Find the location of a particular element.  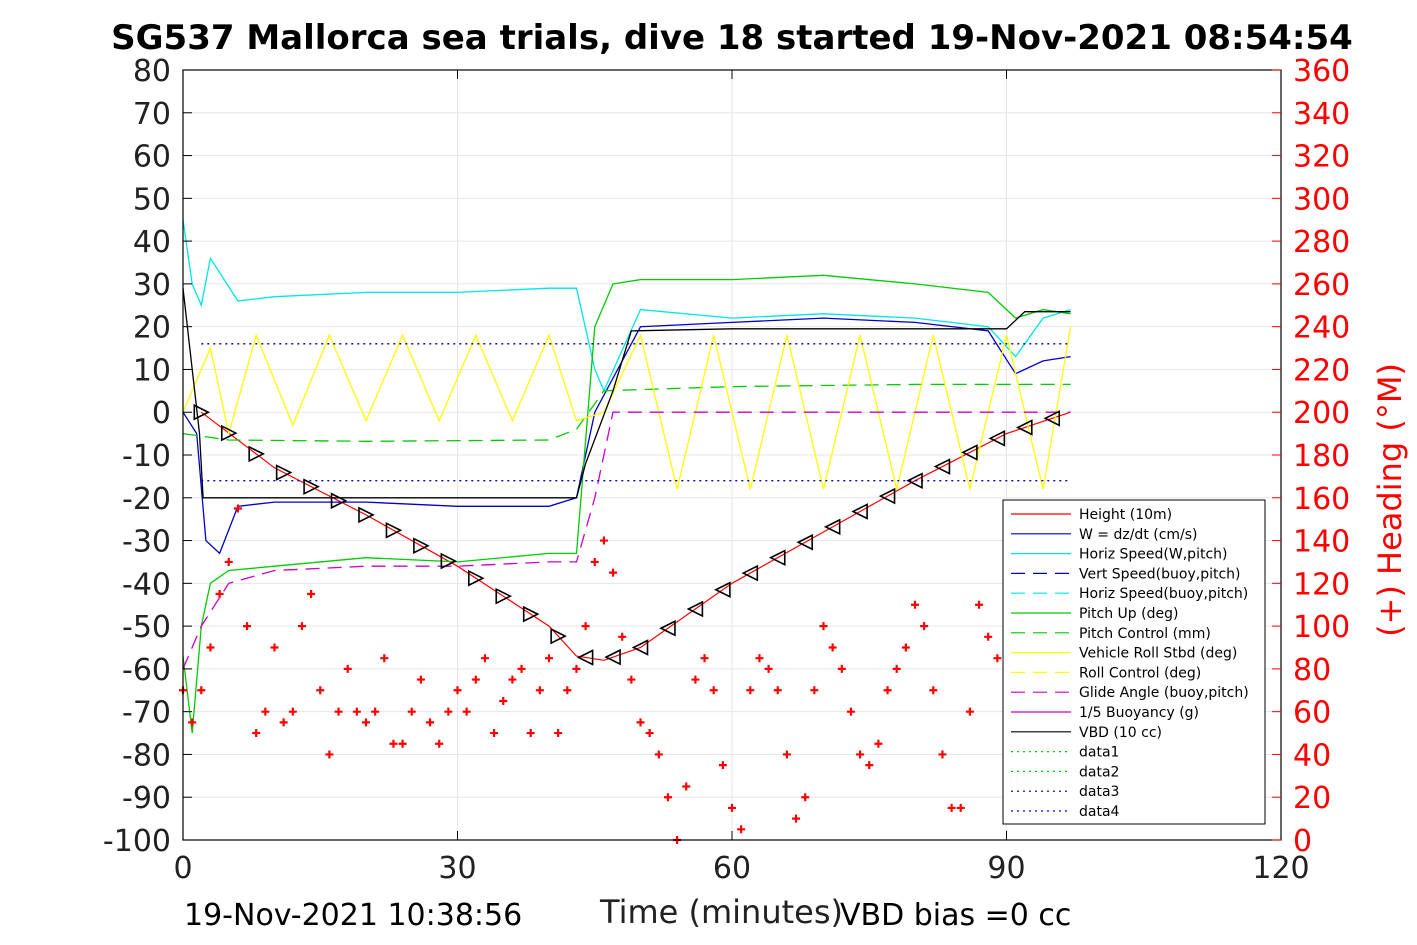

y-tick-label: -60 is located at coordinates (146, 670).